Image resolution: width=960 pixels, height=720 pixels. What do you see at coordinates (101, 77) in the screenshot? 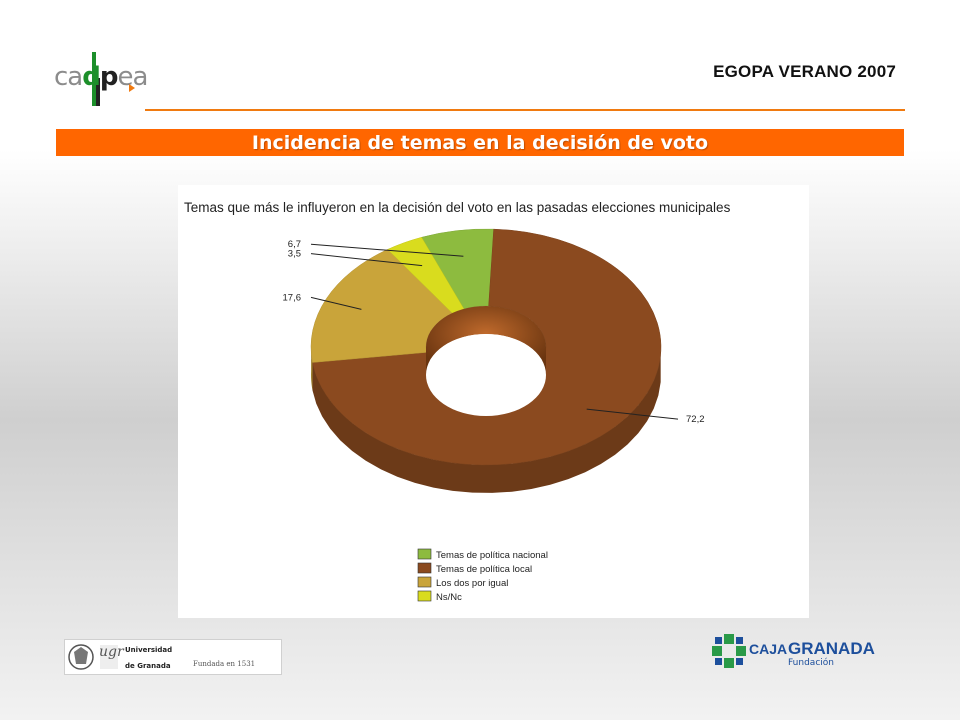
I see `logo-wordmark: cadpea` at bounding box center [101, 77].